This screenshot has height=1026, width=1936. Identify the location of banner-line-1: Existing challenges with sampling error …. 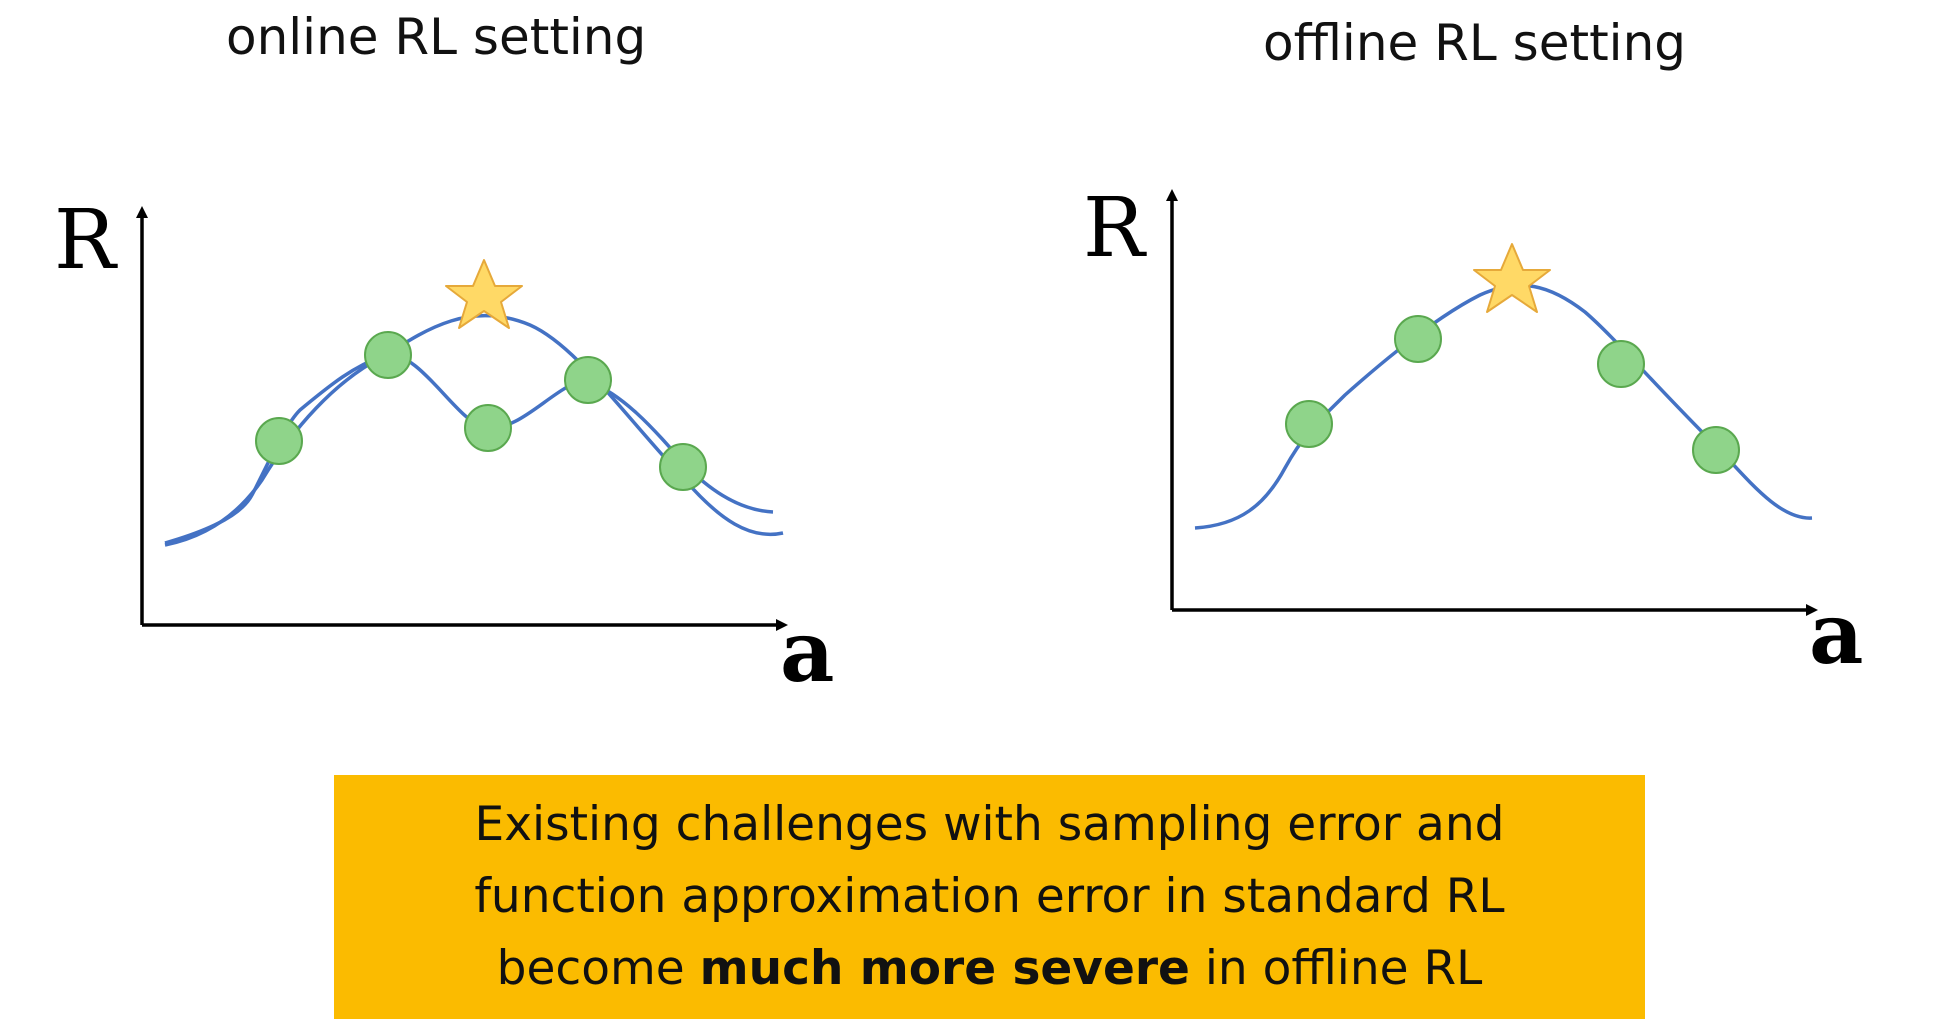
(989, 824).